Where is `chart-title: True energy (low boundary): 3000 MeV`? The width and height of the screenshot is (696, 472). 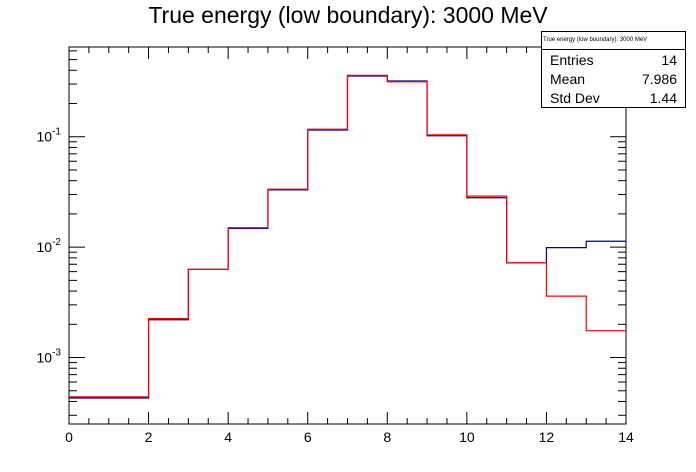
chart-title: True energy (low boundary): 3000 MeV is located at coordinates (348, 15).